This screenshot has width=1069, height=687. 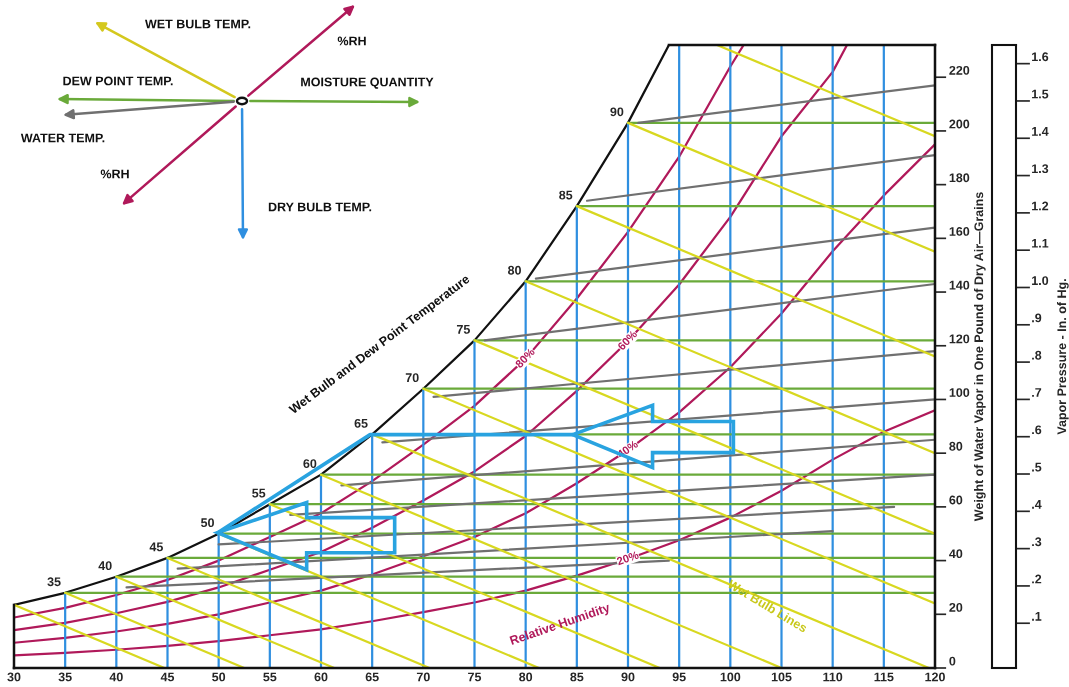 I want to click on text: WET BULB TEMP., so click(x=198, y=24).